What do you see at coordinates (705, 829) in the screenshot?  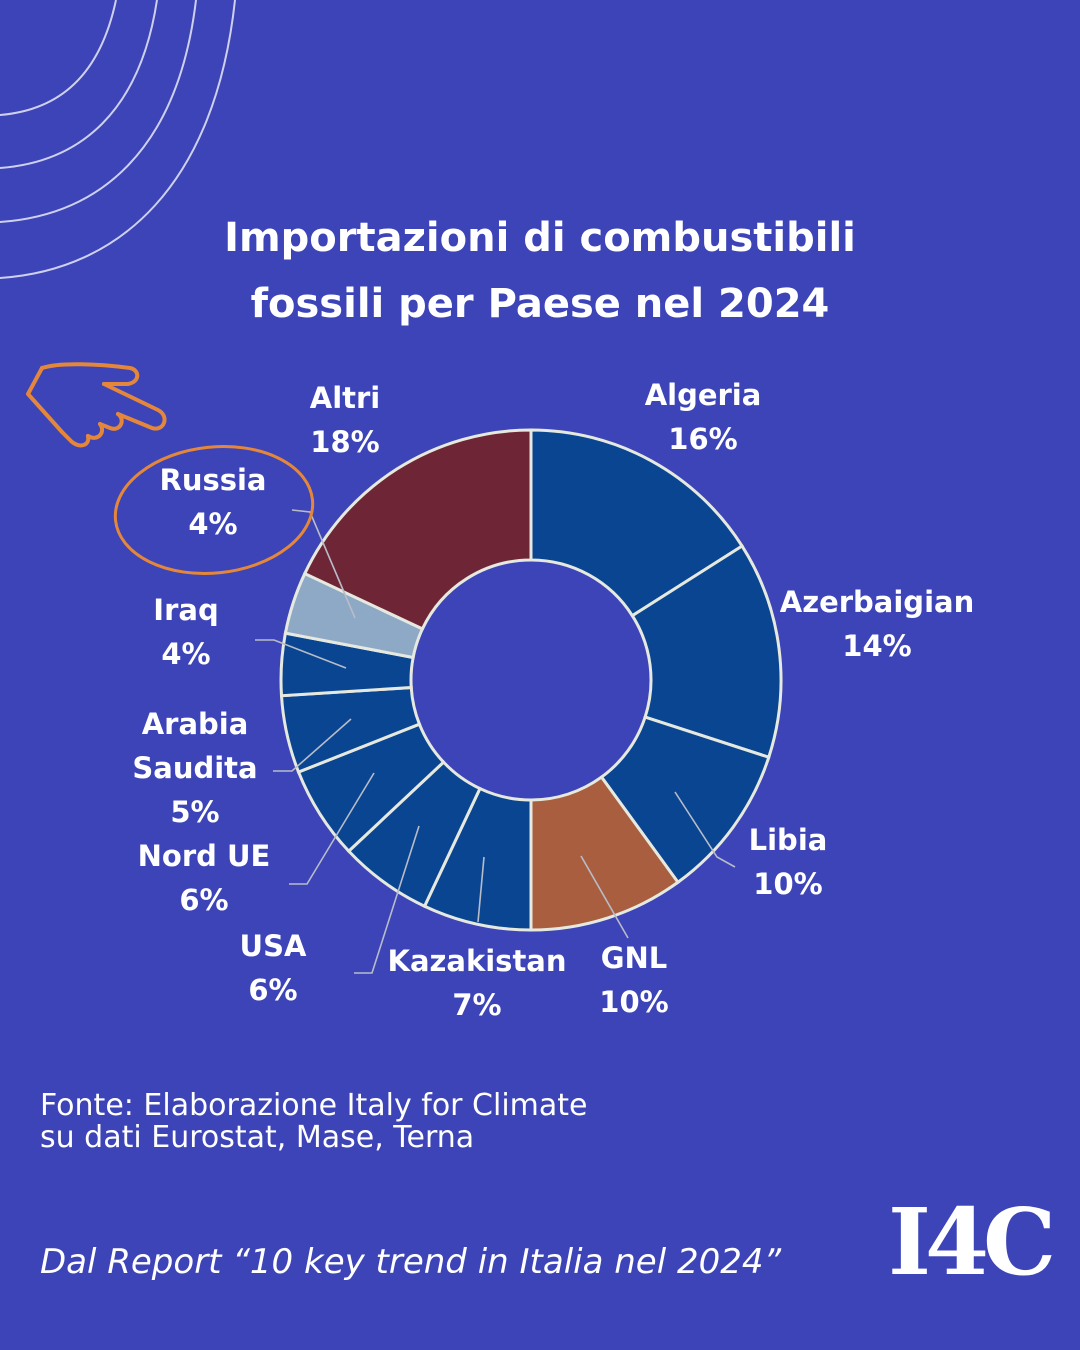 I see `leader-line-libia` at bounding box center [705, 829].